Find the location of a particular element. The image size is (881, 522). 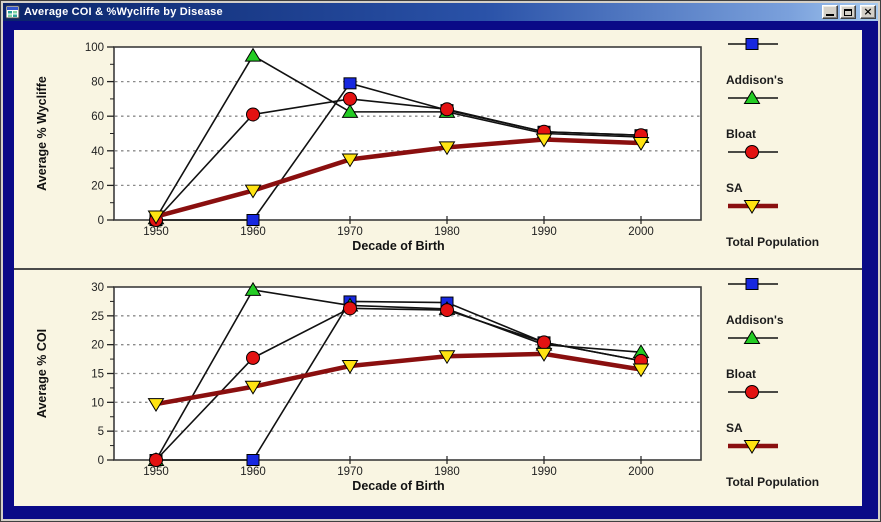

x-tick-label: 2000 is located at coordinates (641, 232).